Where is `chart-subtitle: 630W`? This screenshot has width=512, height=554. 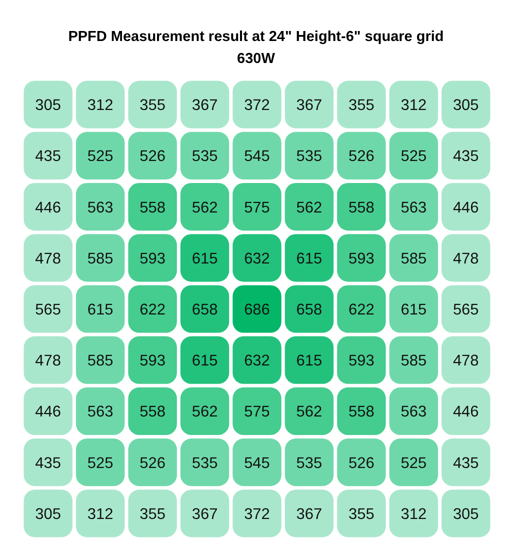 chart-subtitle: 630W is located at coordinates (256, 59).